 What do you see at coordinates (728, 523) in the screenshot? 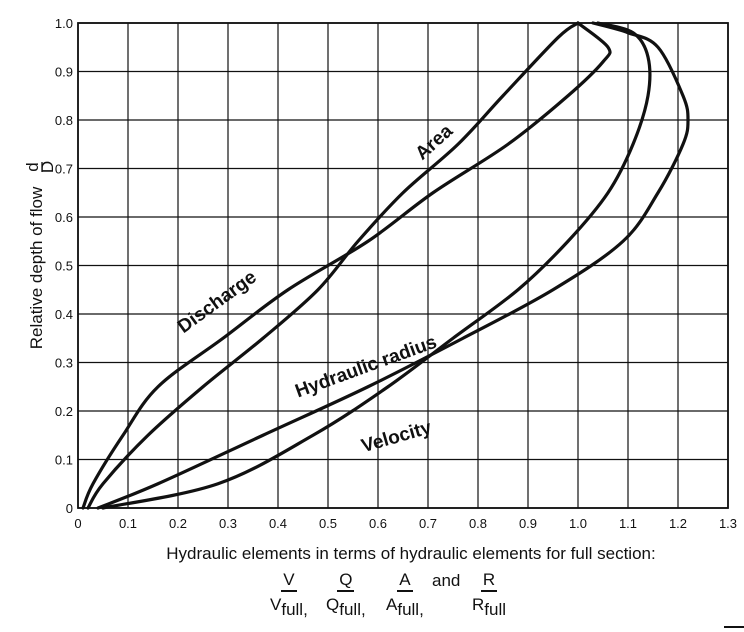
I see `x-tick-label: 1.3` at bounding box center [728, 523].